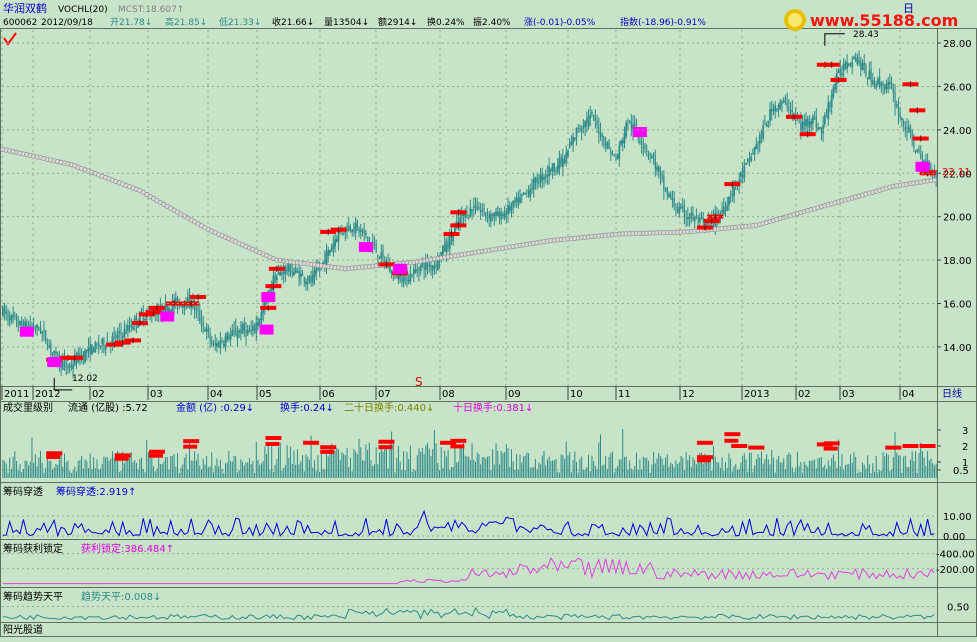 The height and width of the screenshot is (642, 977). I want to click on x-tick-label: 04, so click(216, 394).